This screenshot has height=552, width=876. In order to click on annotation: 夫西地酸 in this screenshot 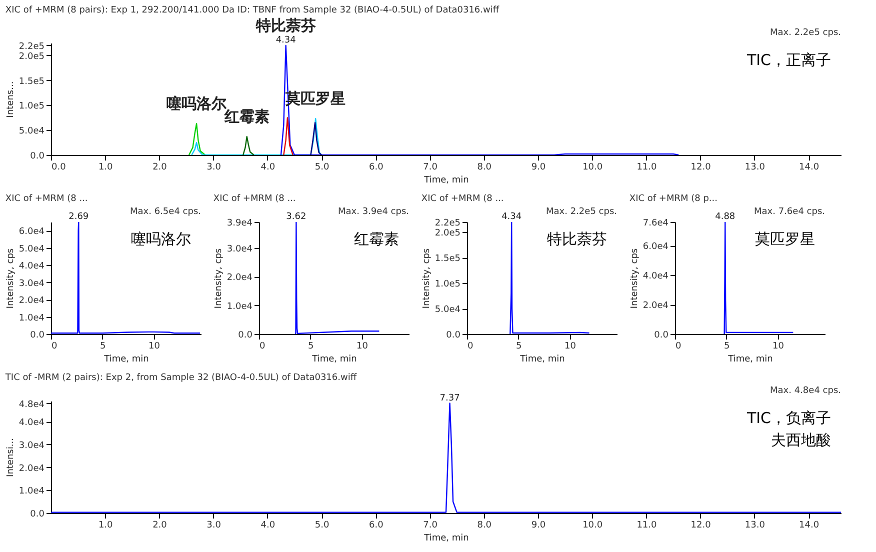, I will do `click(801, 440)`.